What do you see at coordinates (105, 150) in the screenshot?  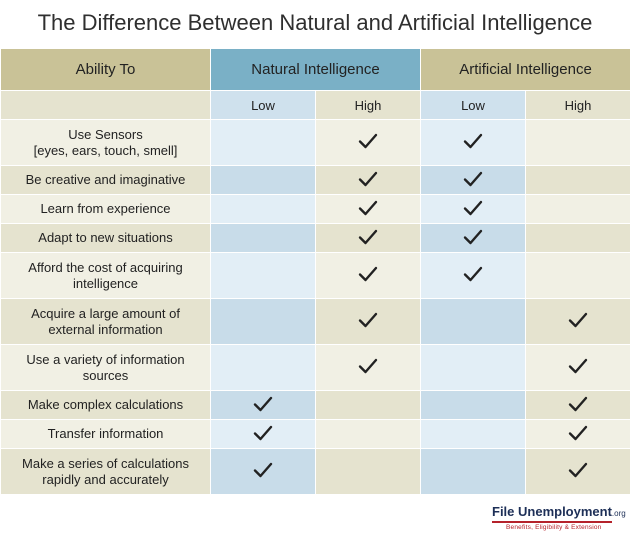 I see `row-label-line: [eyes, ears, touch, smell]` at bounding box center [105, 150].